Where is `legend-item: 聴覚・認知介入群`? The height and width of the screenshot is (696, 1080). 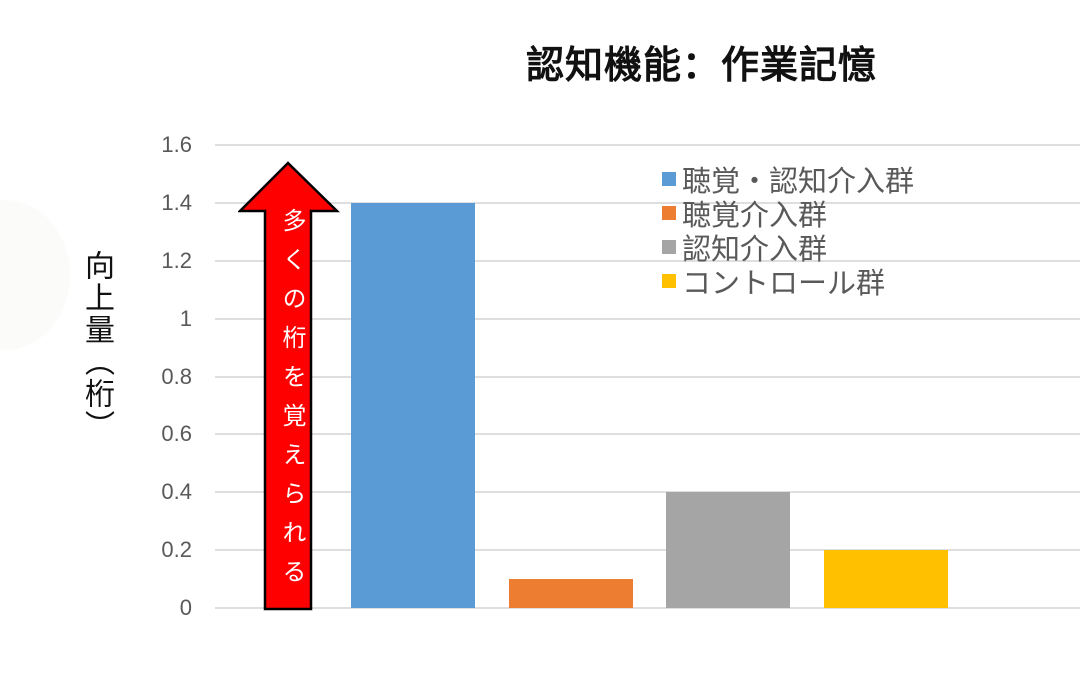
legend-item: 聴覚・認知介入群 is located at coordinates (788, 179).